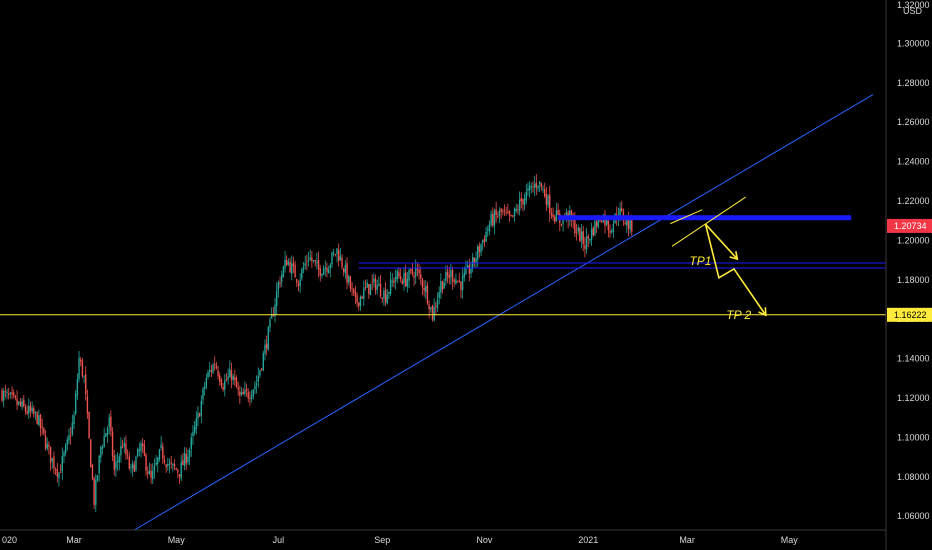  What do you see at coordinates (400, 540) in the screenshot?
I see `time-axis: 020 Mar May Jul Sep Nov 2021 Mar May` at bounding box center [400, 540].